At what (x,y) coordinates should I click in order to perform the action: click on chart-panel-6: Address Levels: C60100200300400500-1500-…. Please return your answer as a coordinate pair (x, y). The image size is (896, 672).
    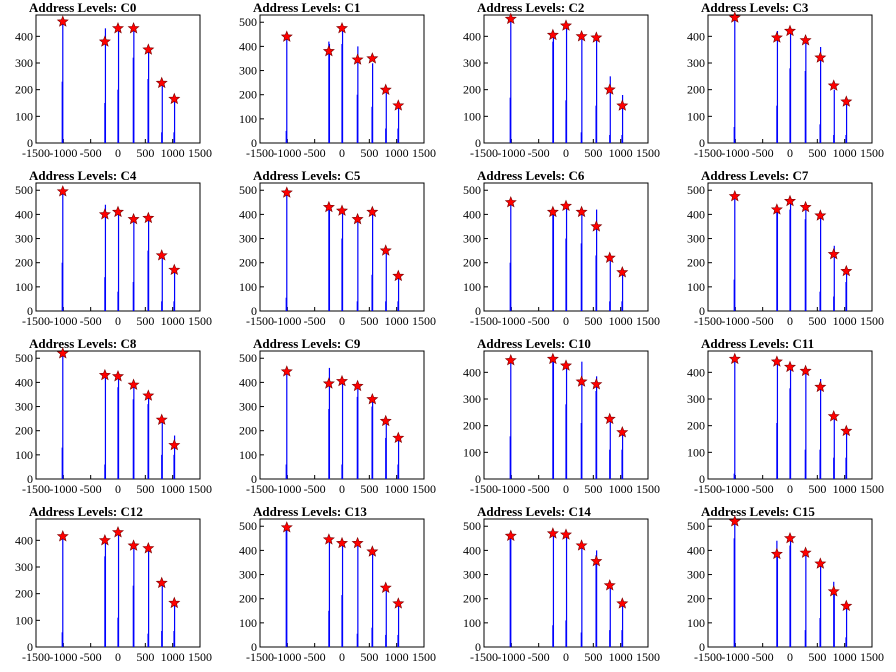
    Looking at the image, I should click on (561, 248).